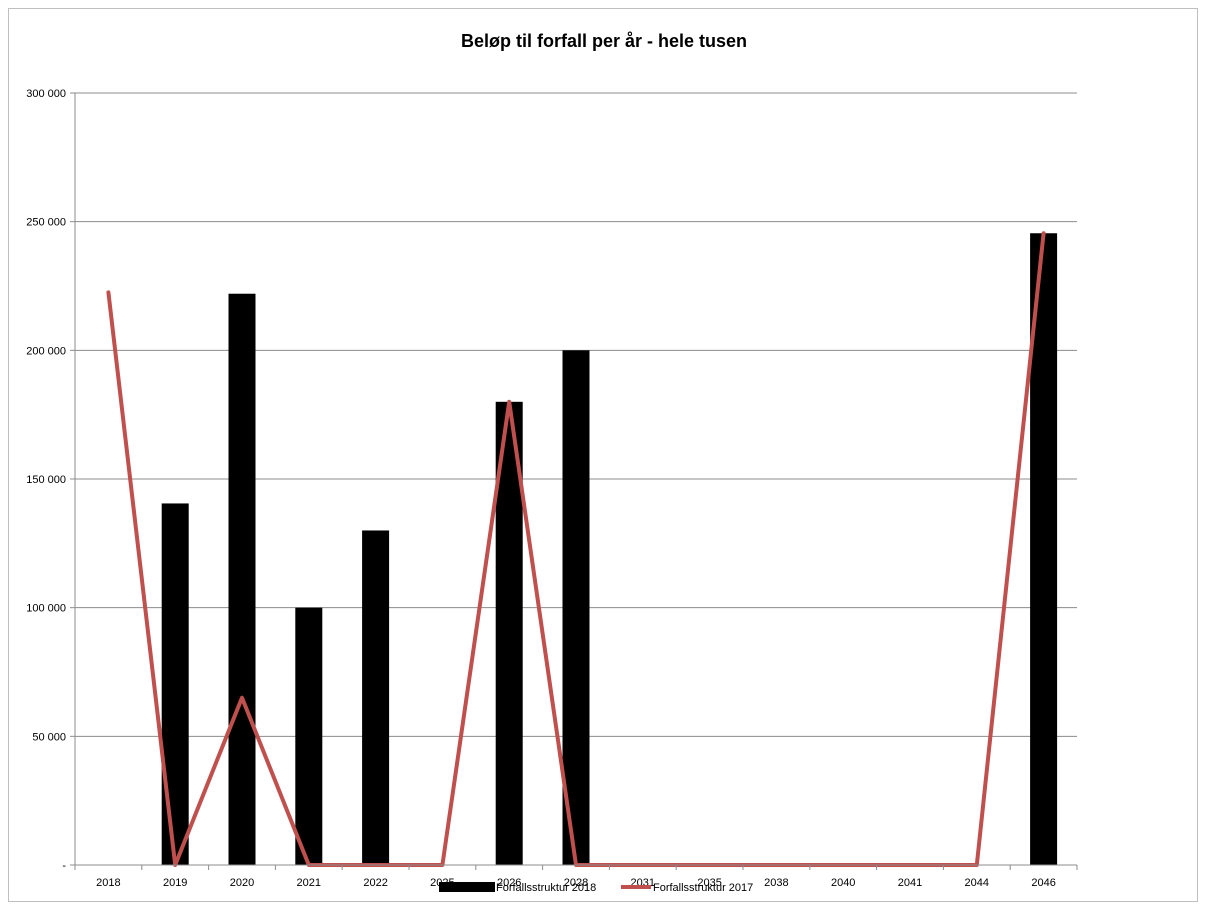  Describe the element at coordinates (576, 883) in the screenshot. I see `x-tick-label: 2028` at that location.